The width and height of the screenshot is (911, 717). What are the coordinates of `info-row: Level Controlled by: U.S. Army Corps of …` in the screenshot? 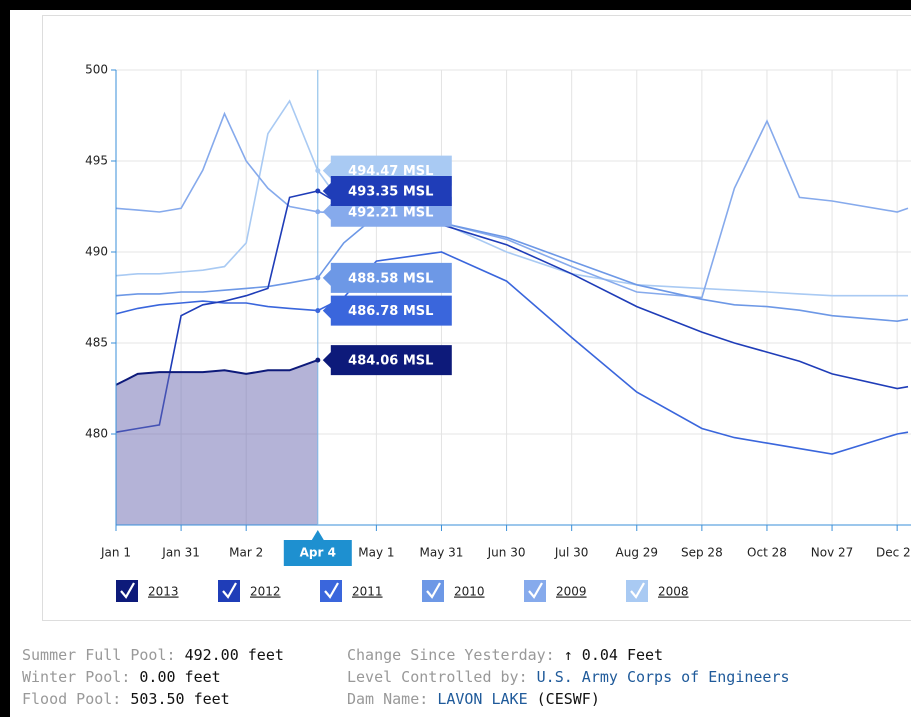 It's located at (568, 677).